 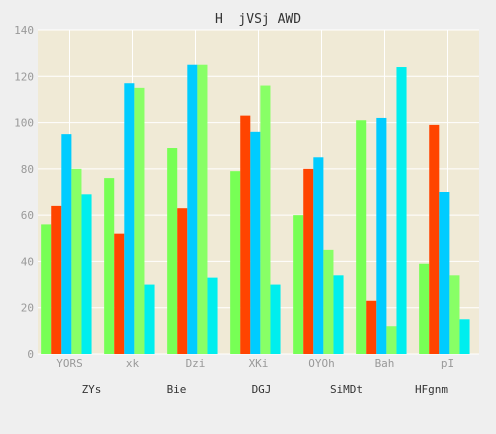 What do you see at coordinates (30, 354) in the screenshot?
I see `y-tick-label: 0` at bounding box center [30, 354].